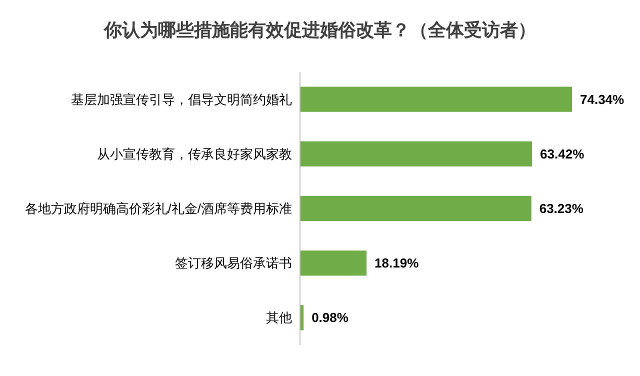 This screenshot has height=376, width=640. Describe the element at coordinates (233, 263) in the screenshot. I see `y-tick-label: 签订移风易俗承诺书` at that location.